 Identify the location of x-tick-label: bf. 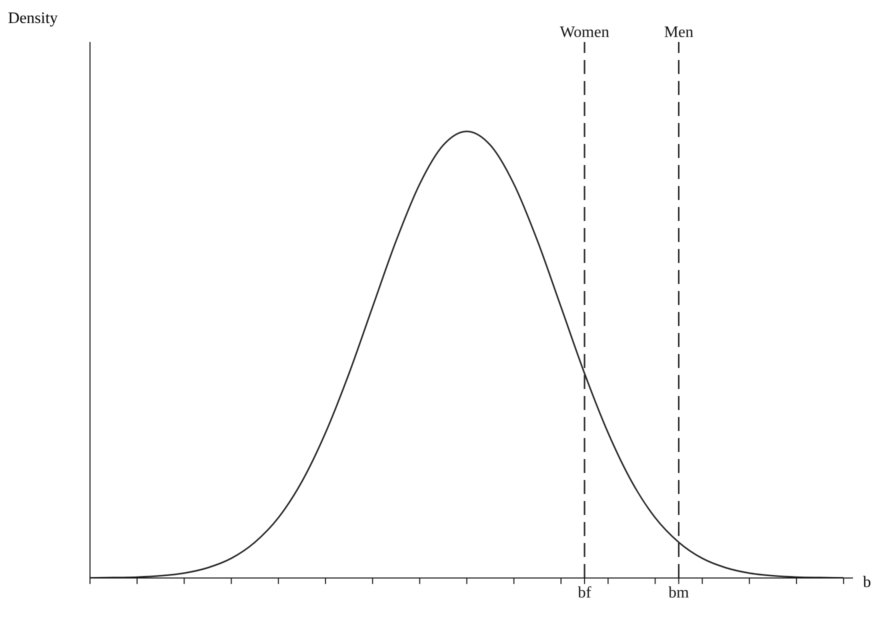
(585, 593).